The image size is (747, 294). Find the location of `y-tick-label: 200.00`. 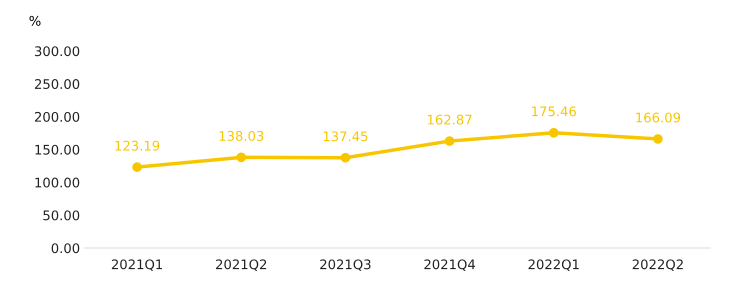

y-tick-label: 200.00 is located at coordinates (57, 117).